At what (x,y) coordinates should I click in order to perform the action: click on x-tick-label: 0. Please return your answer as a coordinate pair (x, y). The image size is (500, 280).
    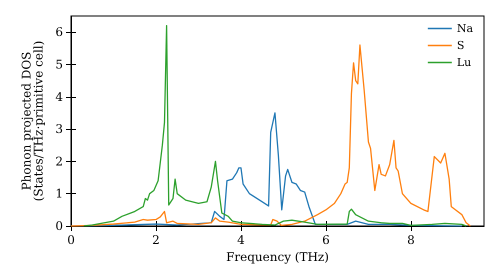
    Looking at the image, I should click on (71, 240).